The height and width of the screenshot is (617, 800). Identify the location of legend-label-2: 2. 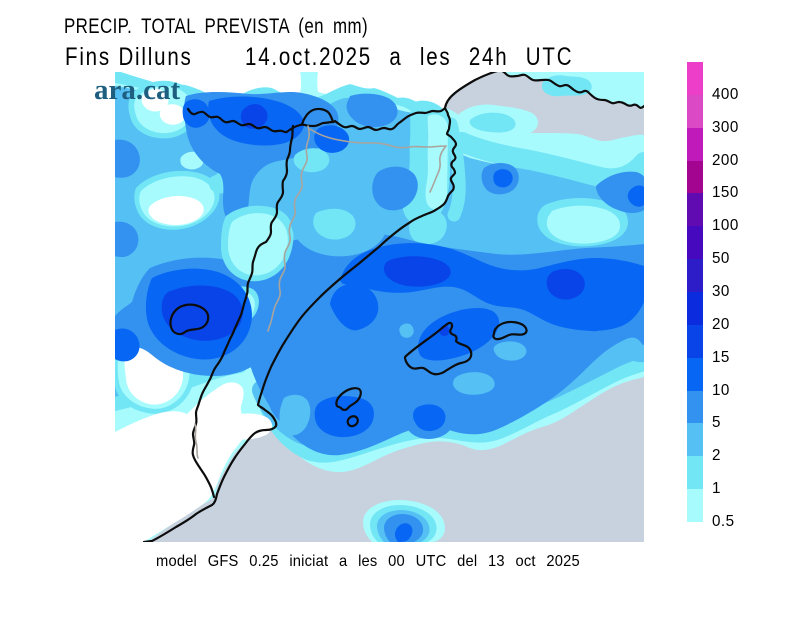
(716, 456).